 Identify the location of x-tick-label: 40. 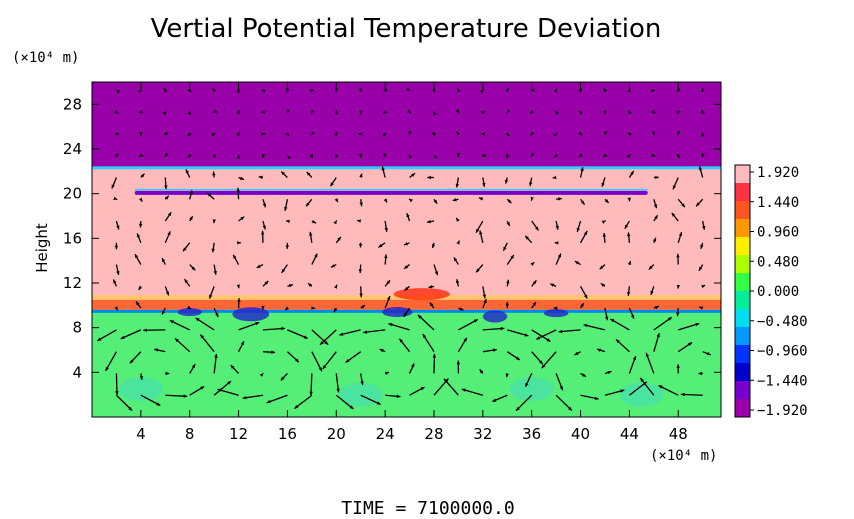
(580, 434).